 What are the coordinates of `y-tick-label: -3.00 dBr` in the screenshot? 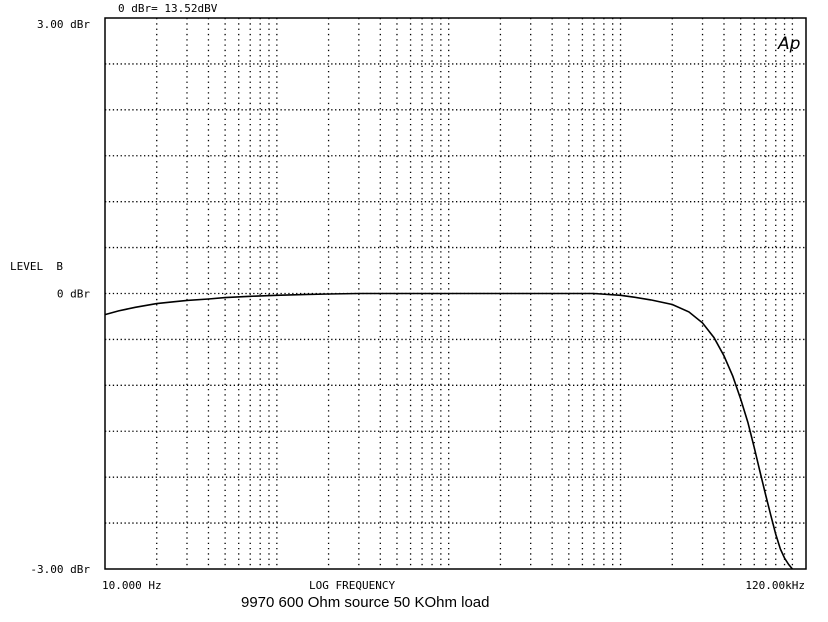 It's located at (60, 569).